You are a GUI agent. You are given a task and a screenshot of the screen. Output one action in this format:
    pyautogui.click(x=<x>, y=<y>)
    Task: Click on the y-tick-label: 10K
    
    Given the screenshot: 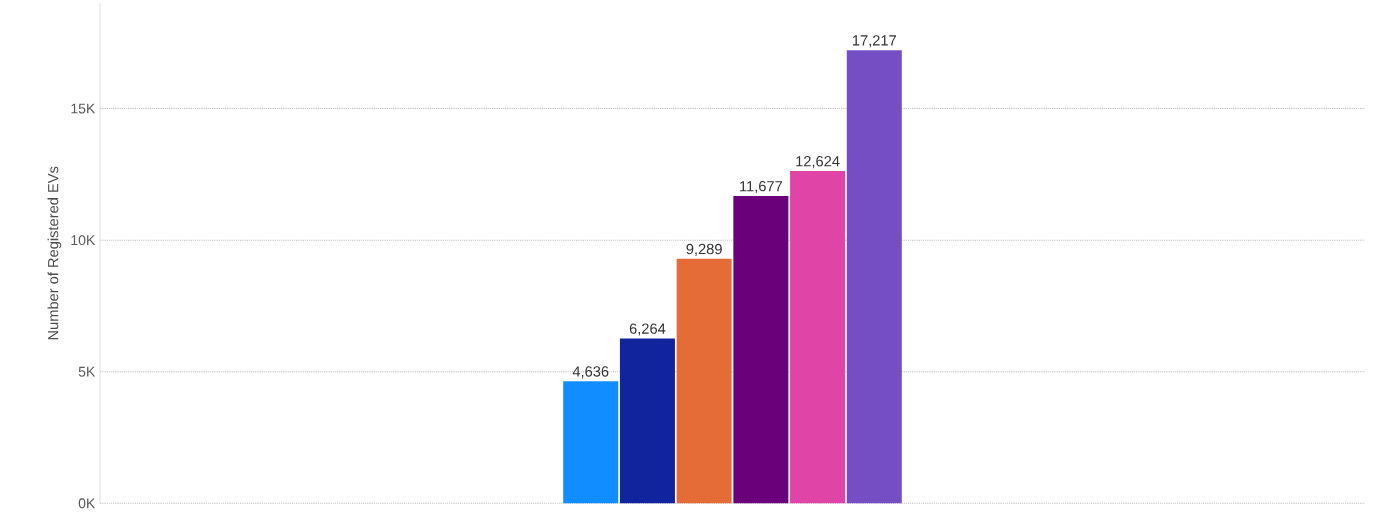 What is the action you would take?
    pyautogui.click(x=83, y=240)
    